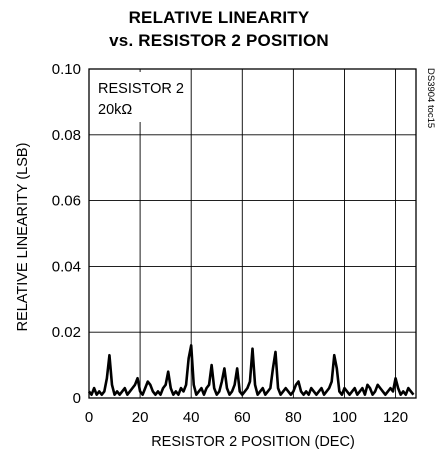  I want to click on y-axis-label: RELATIVE LINEARITY (LSB), so click(23, 237).